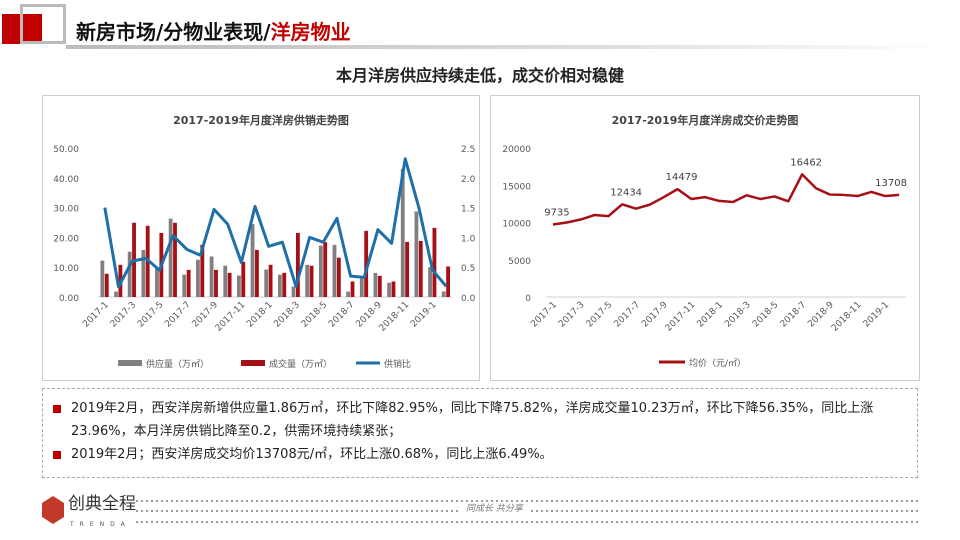 The height and width of the screenshot is (540, 960). Describe the element at coordinates (100, 524) in the screenshot. I see `logo-subtext: TRENDA` at that location.